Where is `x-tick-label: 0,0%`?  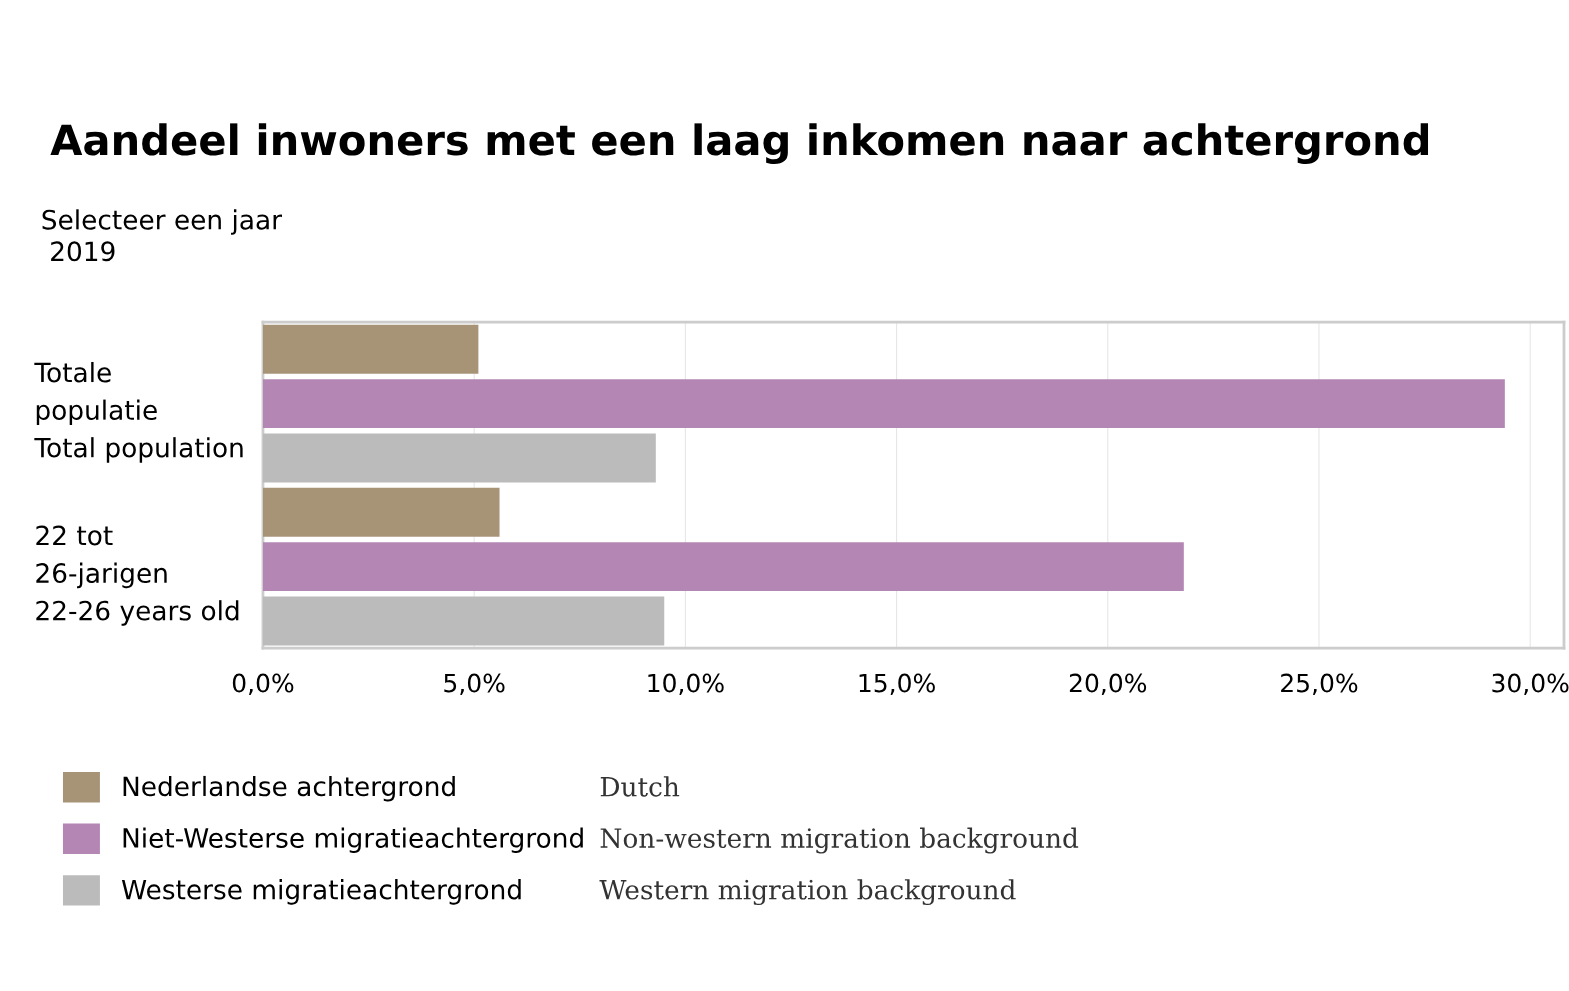
x-tick-label: 0,0% is located at coordinates (263, 684).